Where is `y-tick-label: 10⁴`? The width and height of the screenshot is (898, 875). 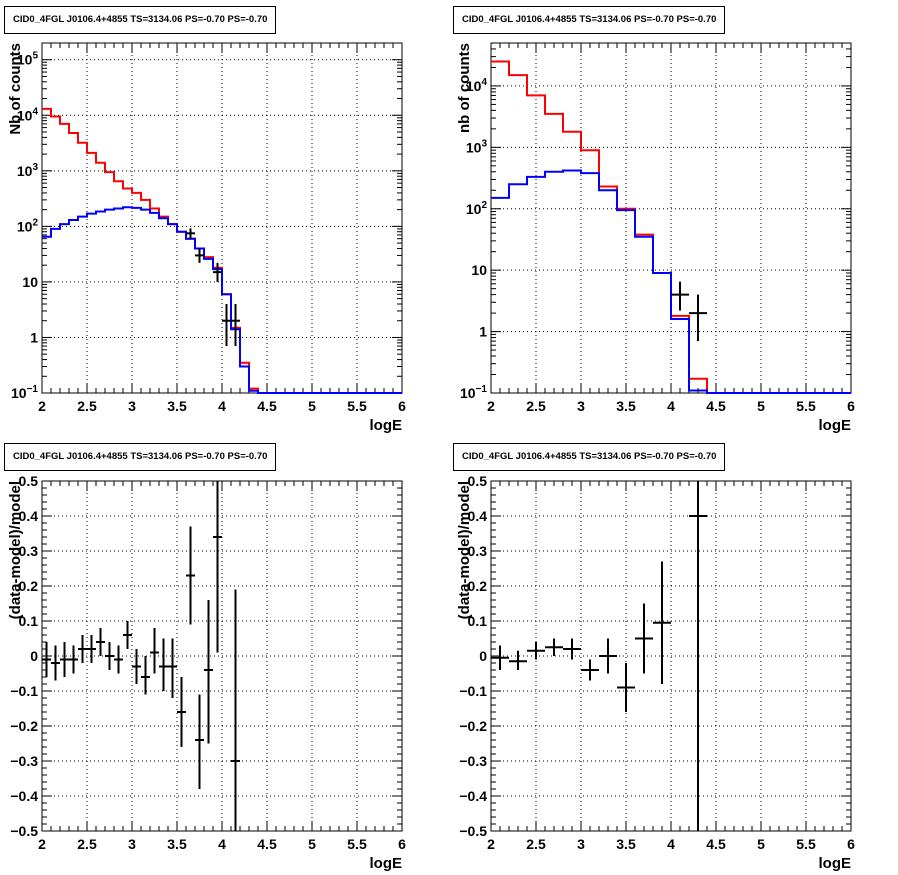 y-tick-label: 10⁴ is located at coordinates (28, 114).